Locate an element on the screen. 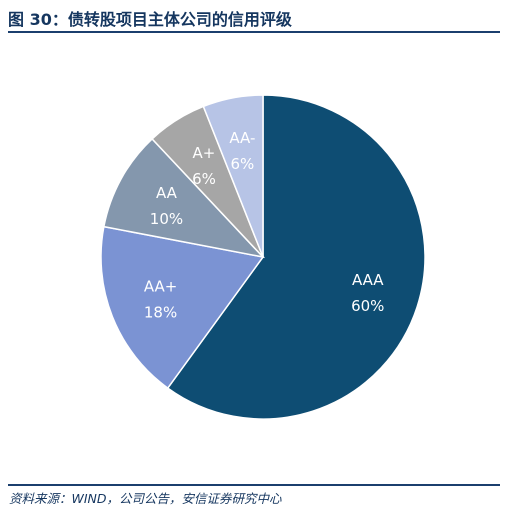 The width and height of the screenshot is (510, 510). pie-slice-aaminus is located at coordinates (233, 176).